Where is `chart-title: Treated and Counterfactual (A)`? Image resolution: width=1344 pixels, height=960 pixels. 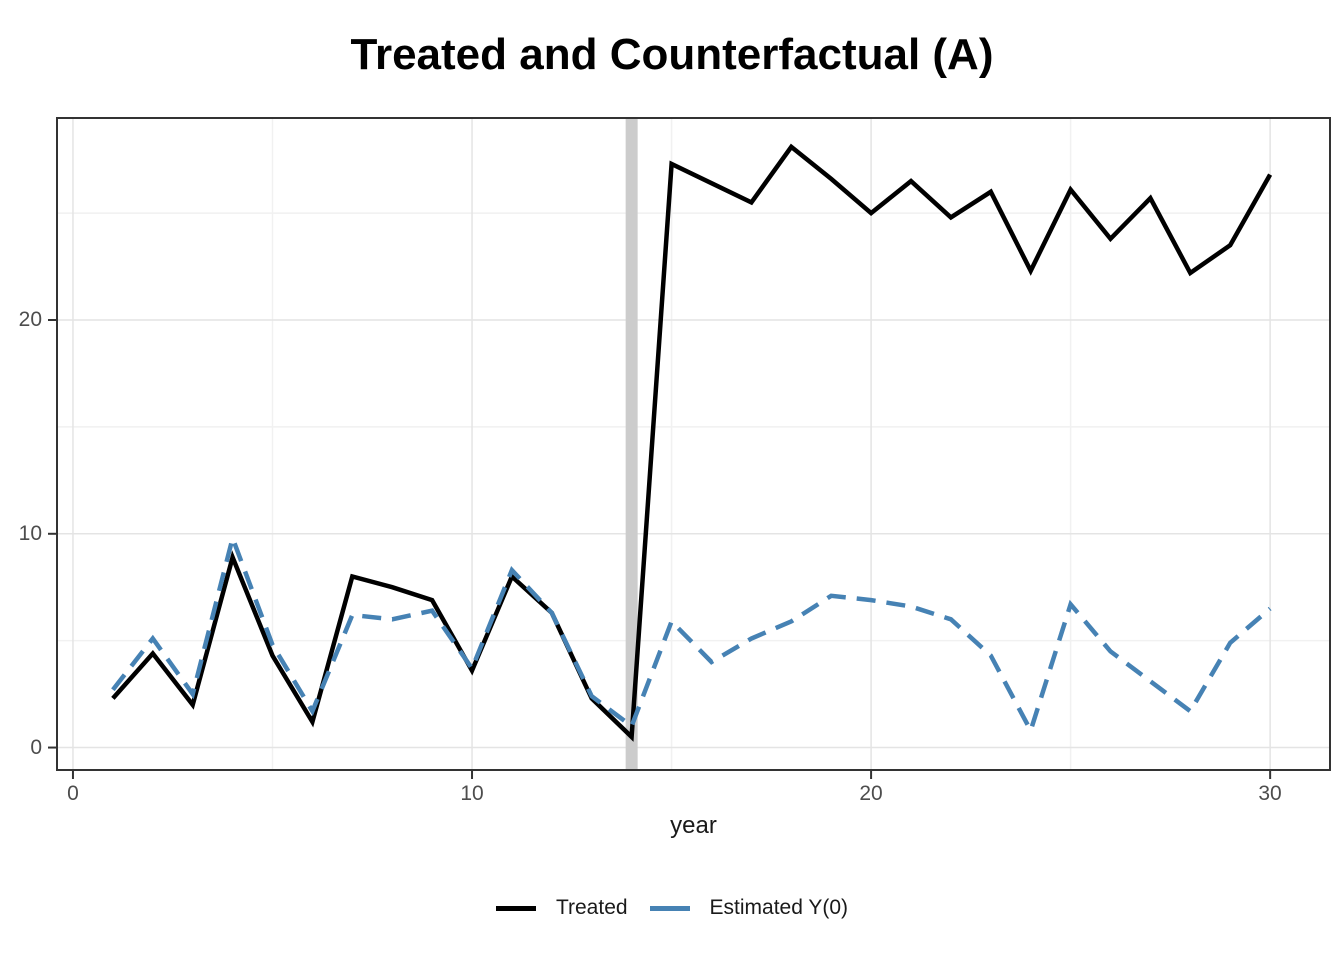
chart-title: Treated and Counterfactual (A) is located at coordinates (672, 54).